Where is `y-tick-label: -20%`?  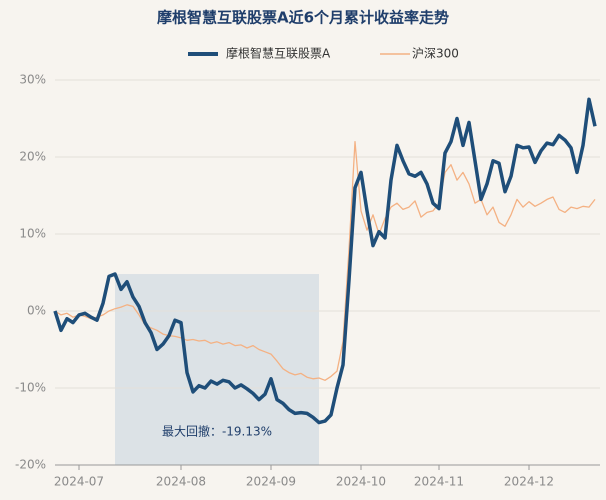 y-tick-label: -20% is located at coordinates (30, 465).